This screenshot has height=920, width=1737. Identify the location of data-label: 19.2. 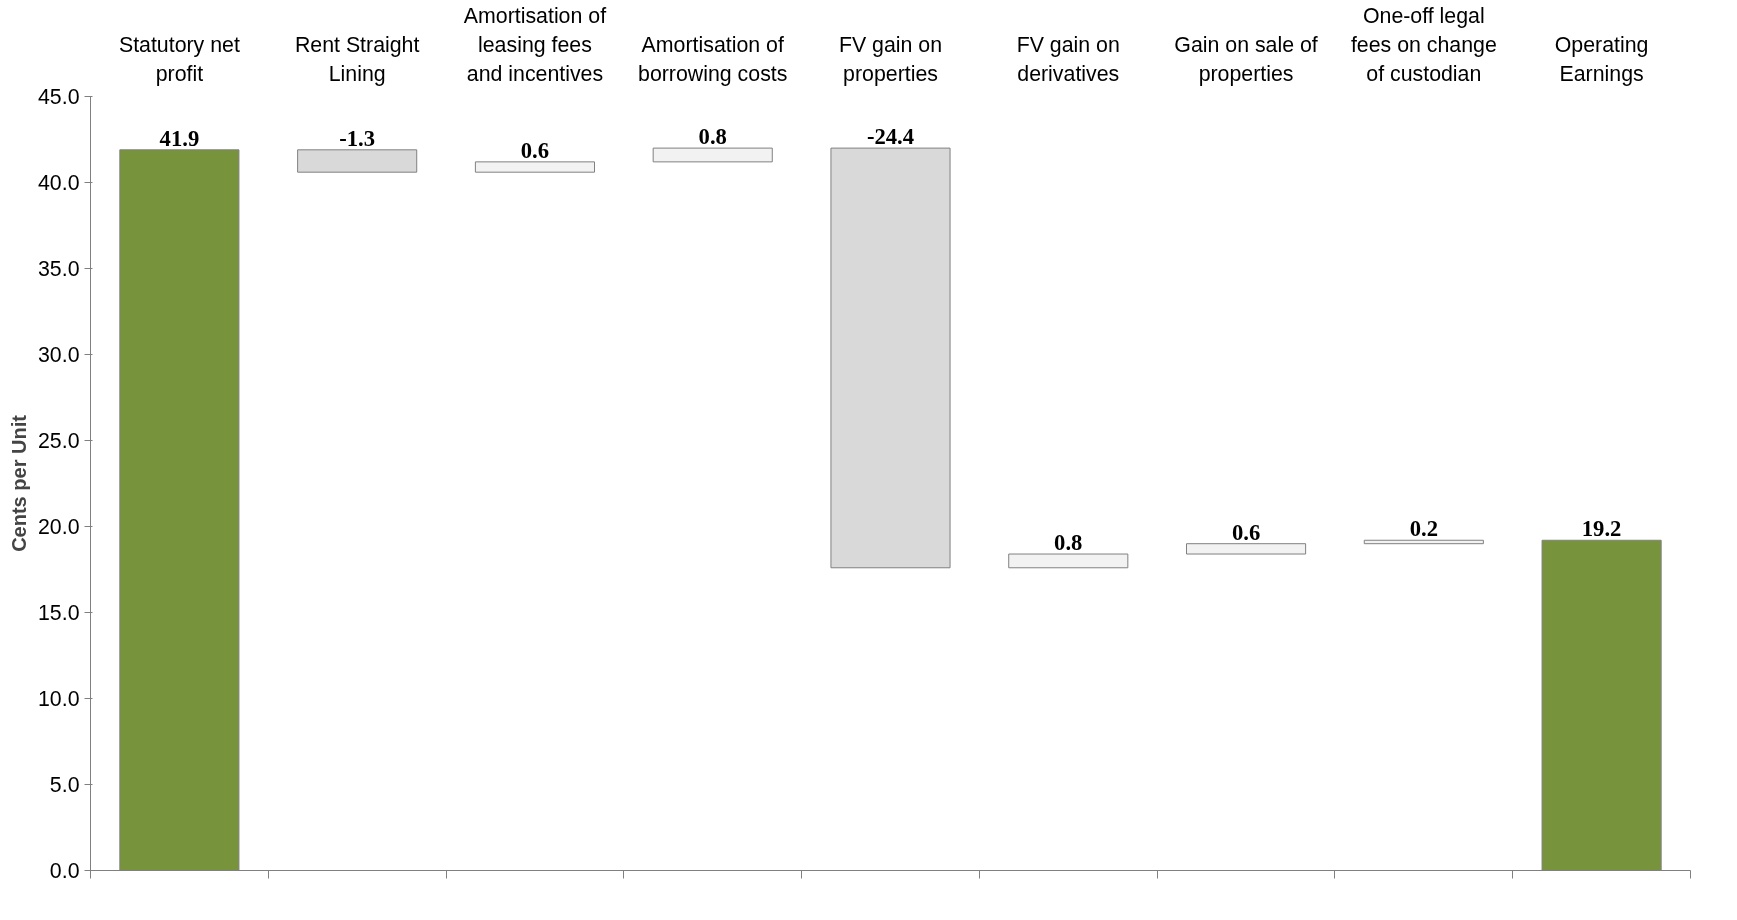
(1601, 529).